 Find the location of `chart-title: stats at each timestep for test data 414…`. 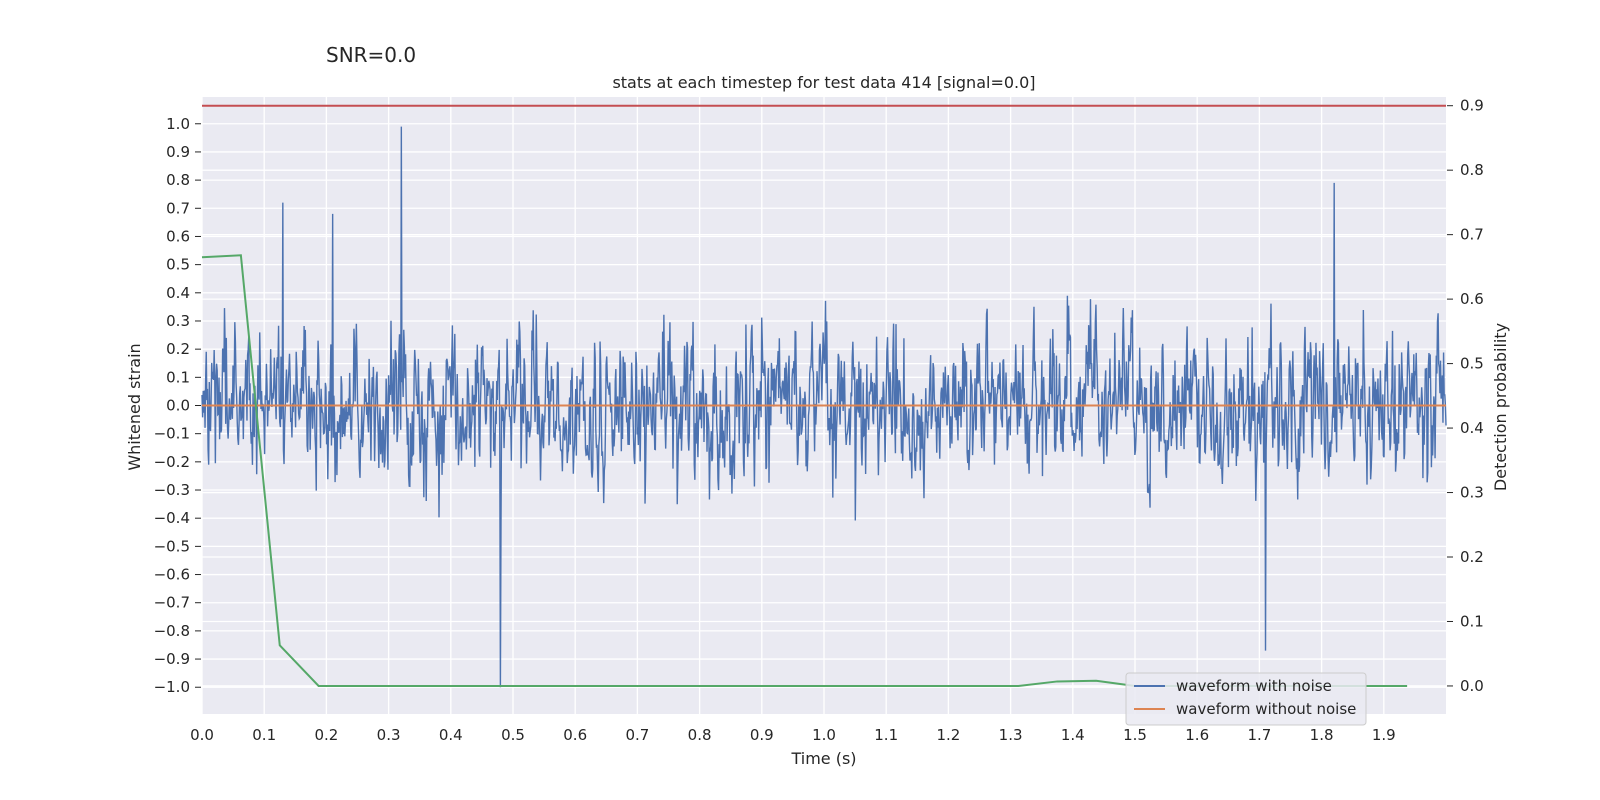

chart-title: stats at each timestep for test data 414… is located at coordinates (823, 82).